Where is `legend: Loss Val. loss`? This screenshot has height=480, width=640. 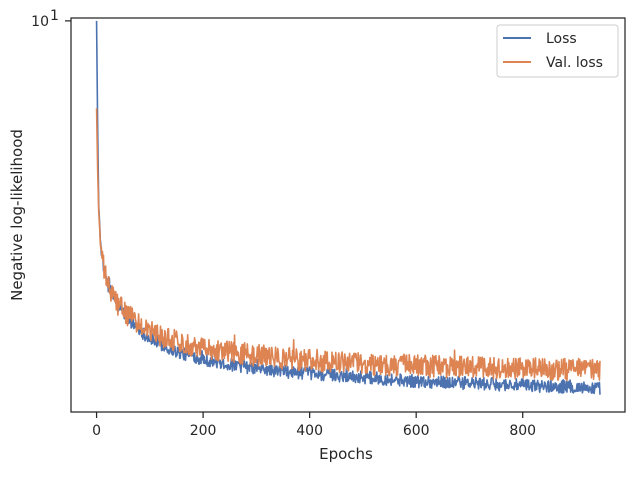 legend: Loss Val. loss is located at coordinates (557, 51).